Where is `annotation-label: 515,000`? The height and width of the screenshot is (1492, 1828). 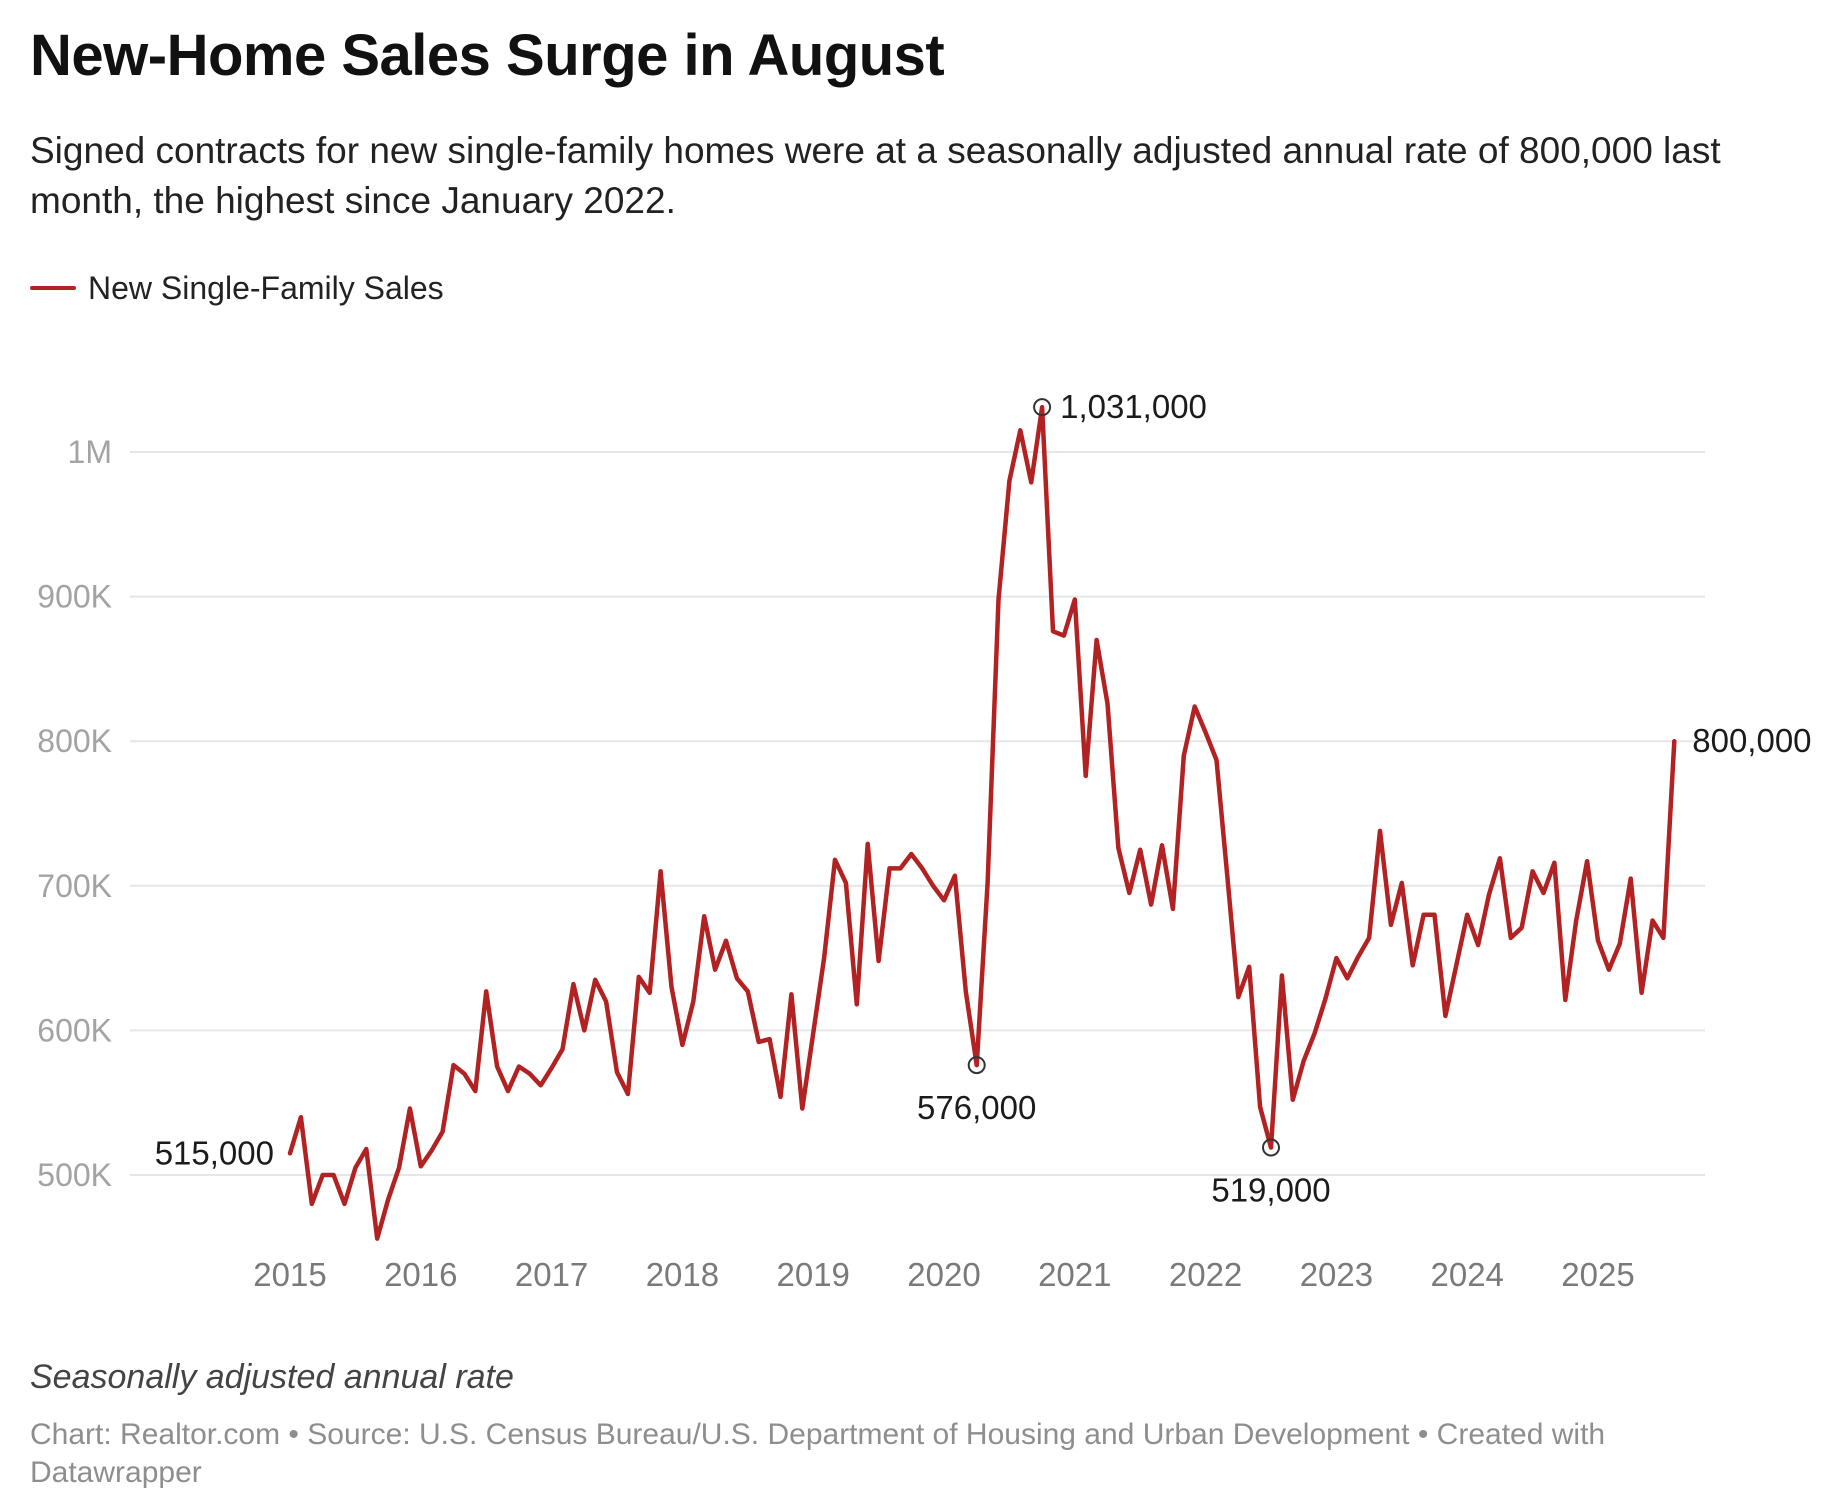
annotation-label: 515,000 is located at coordinates (214, 1152).